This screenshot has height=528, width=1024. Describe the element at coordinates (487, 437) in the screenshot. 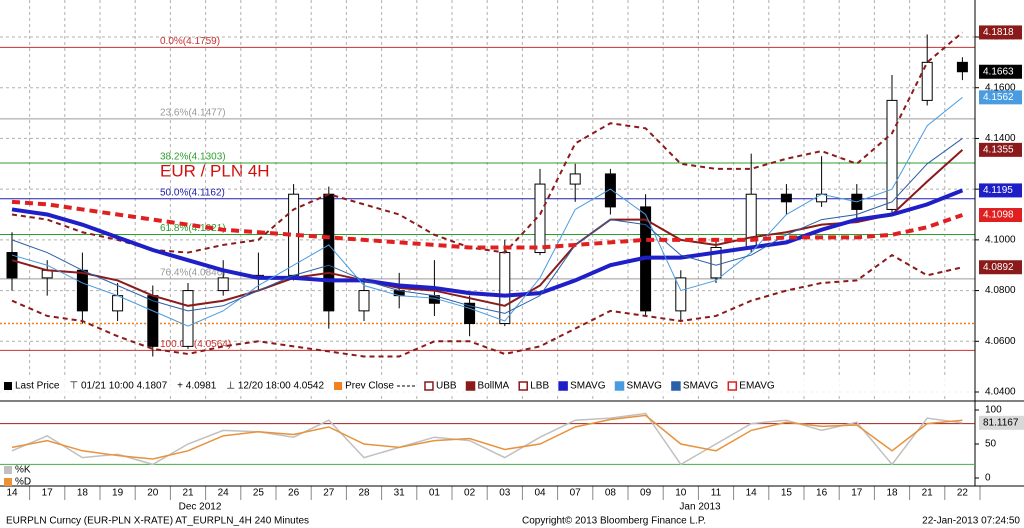

I see `oscillator-line` at that location.